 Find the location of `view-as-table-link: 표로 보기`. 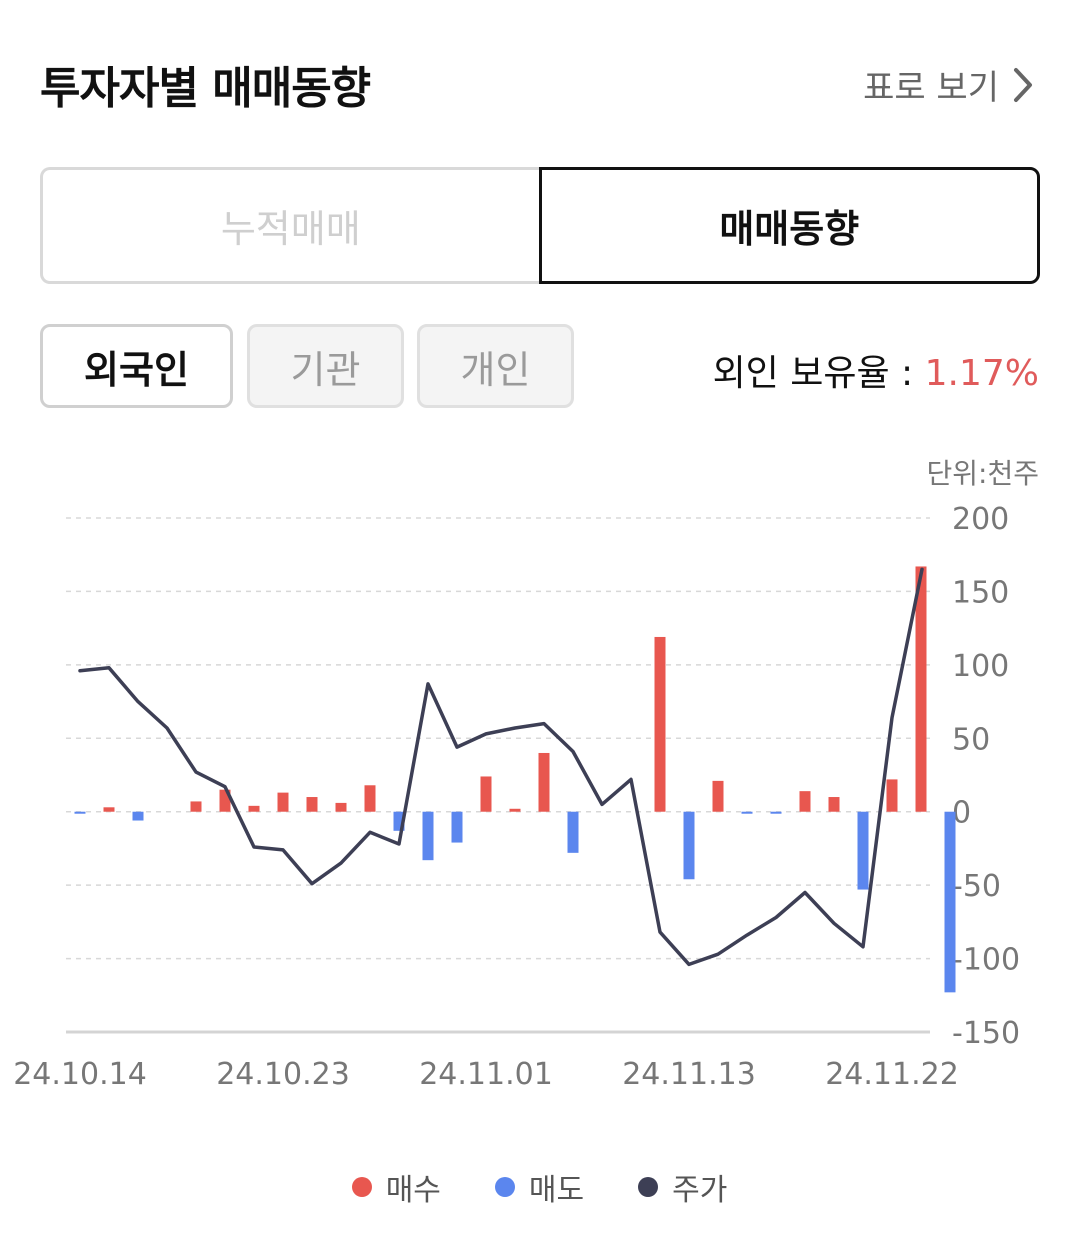

view-as-table-link: 표로 보기 is located at coordinates (948, 84).